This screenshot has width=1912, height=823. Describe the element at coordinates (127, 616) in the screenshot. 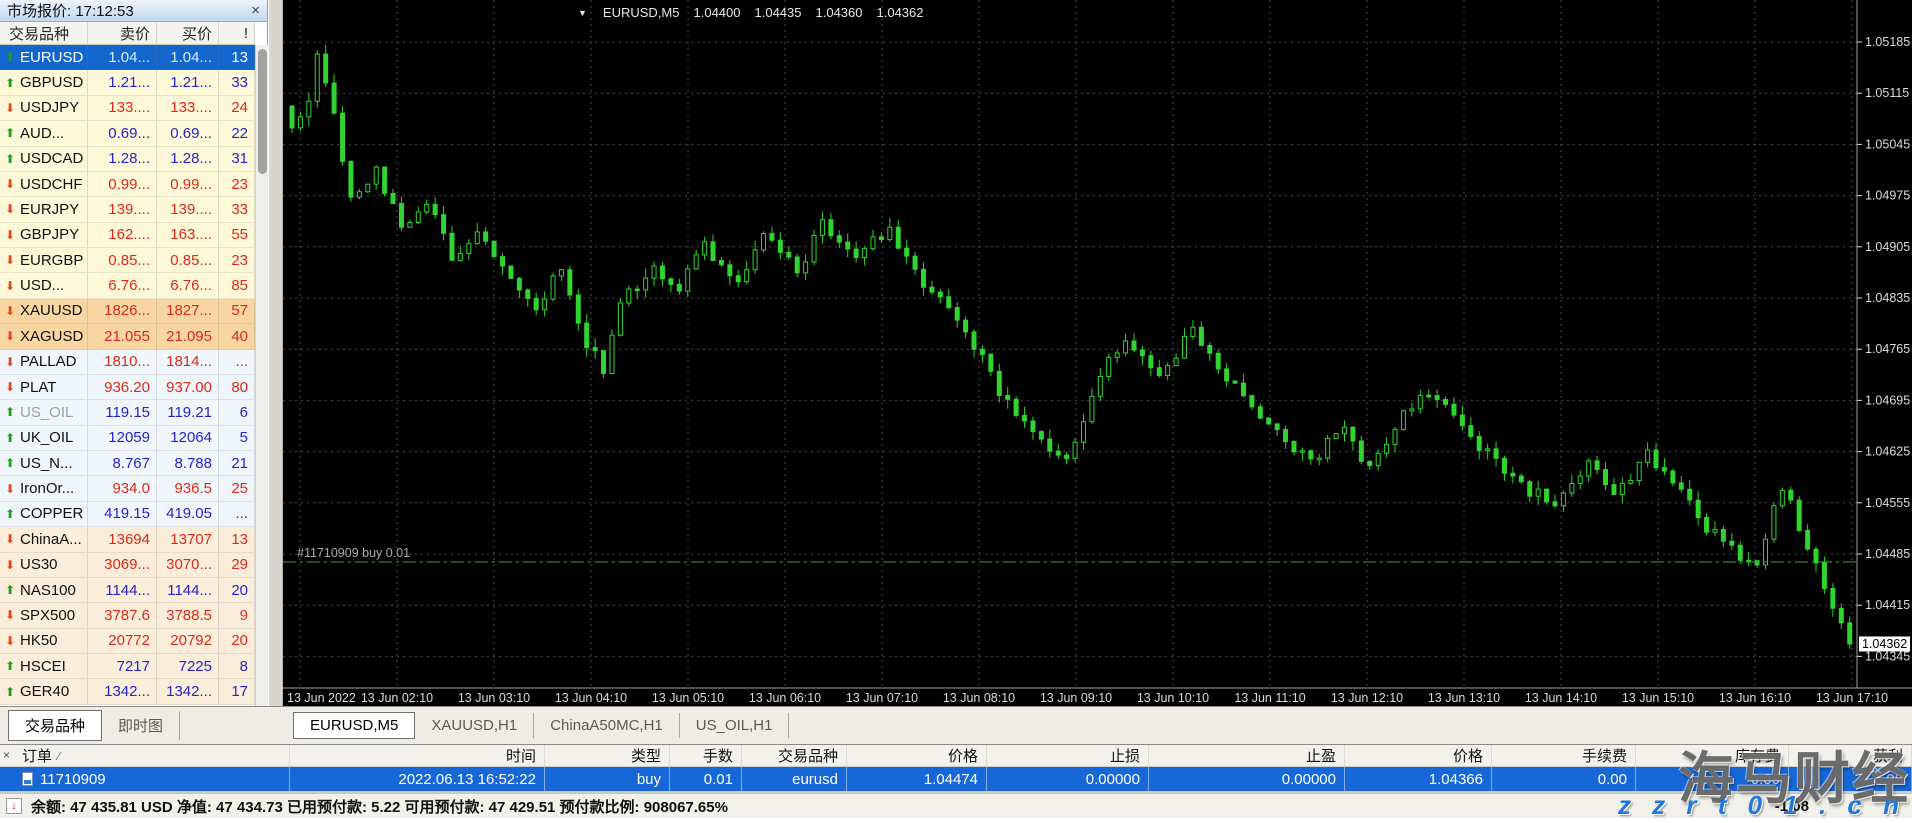

I see `market-row-spx500: ⬇ SPX500 3787.6 3788.5 9` at that location.